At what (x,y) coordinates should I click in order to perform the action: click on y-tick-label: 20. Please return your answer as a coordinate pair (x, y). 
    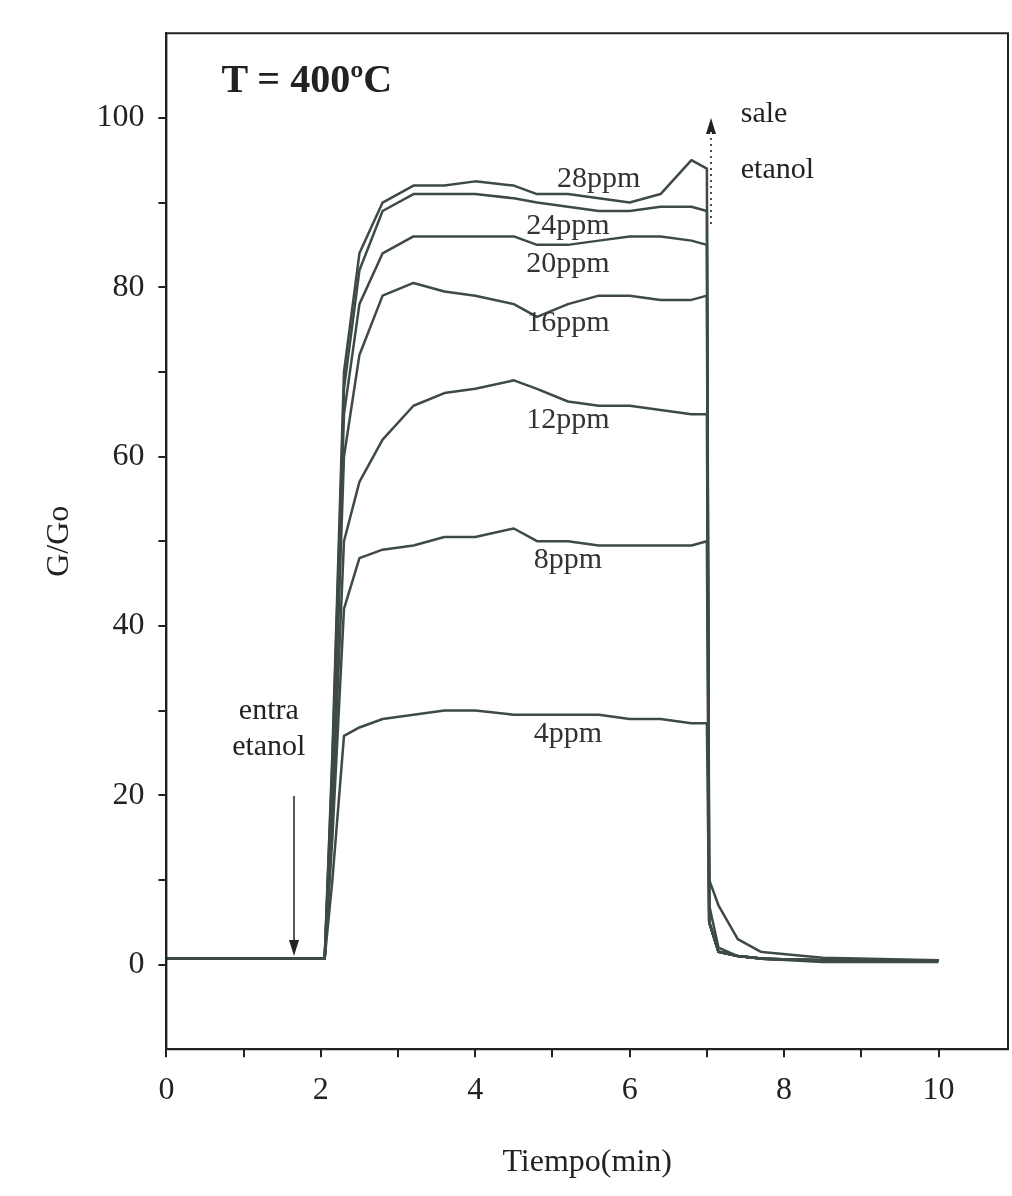
    Looking at the image, I should click on (128, 792).